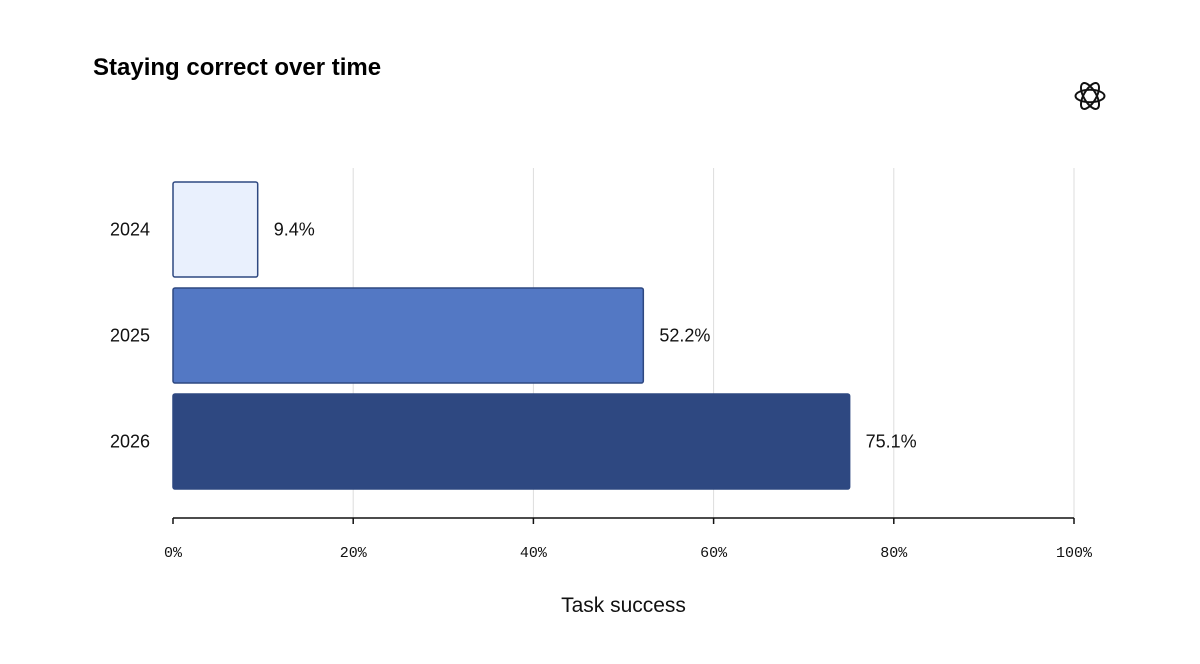 Image resolution: width=1200 pixels, height=664 pixels. What do you see at coordinates (130, 230) in the screenshot?
I see `category-label: 2024` at bounding box center [130, 230].